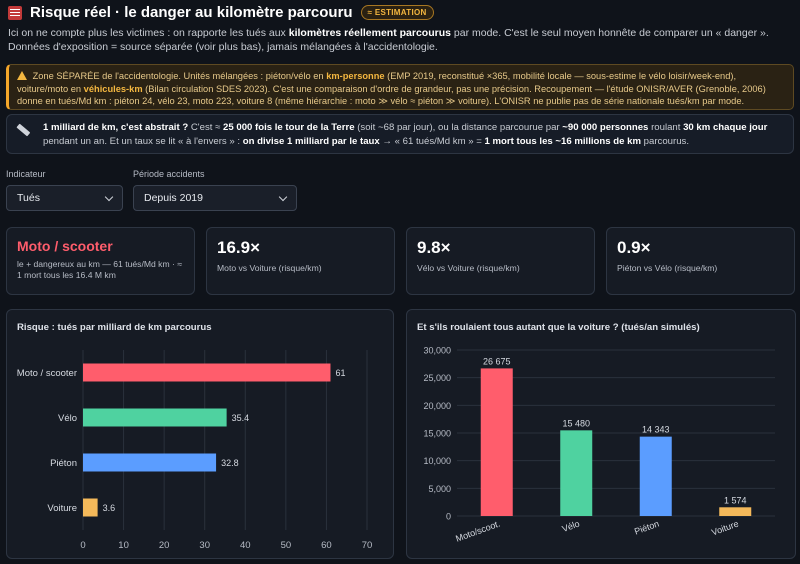  I want to click on kpi-caption: Piéton vs Vélo (risque/km), so click(667, 268).